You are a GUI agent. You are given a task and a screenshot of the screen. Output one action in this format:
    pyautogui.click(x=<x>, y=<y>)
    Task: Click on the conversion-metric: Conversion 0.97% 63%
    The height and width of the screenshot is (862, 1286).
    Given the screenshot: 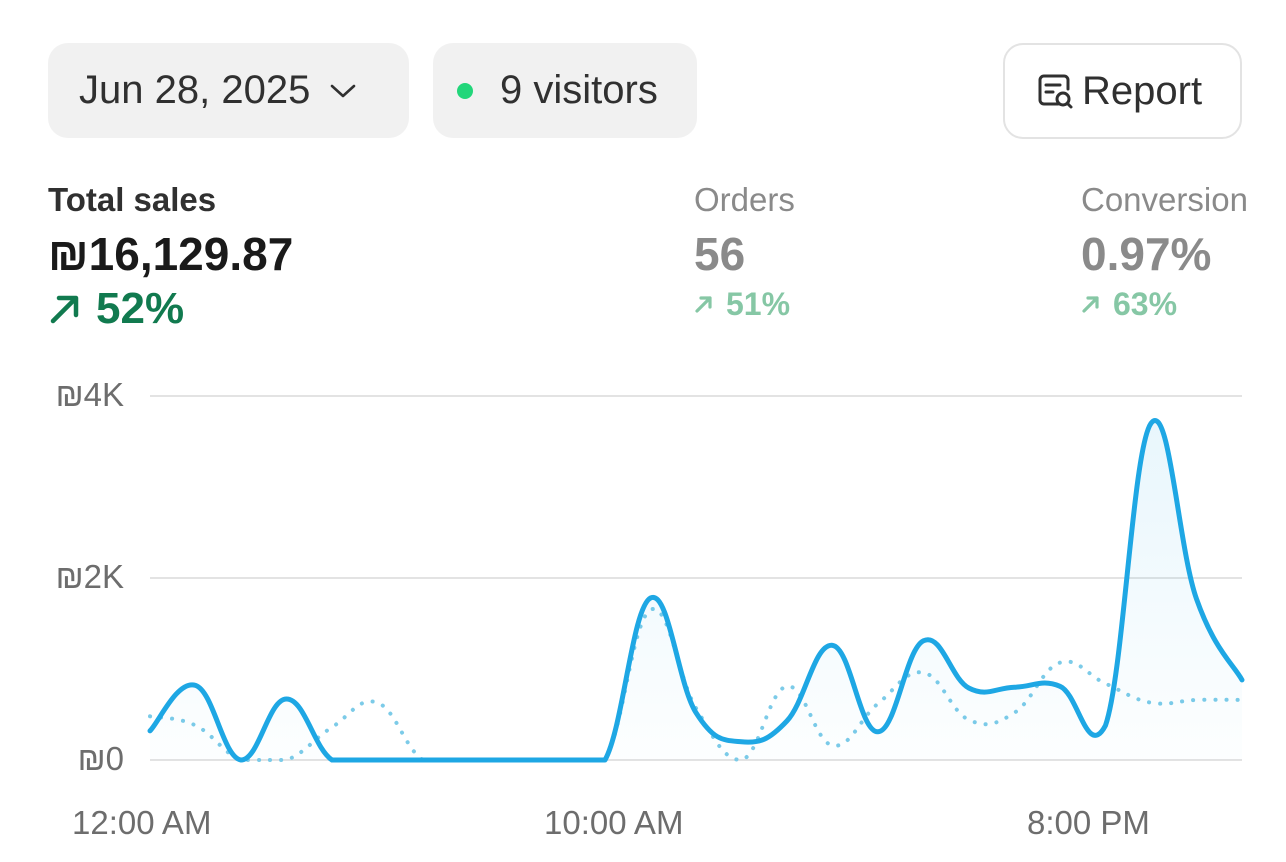 What is the action you would take?
    pyautogui.click(x=1164, y=252)
    